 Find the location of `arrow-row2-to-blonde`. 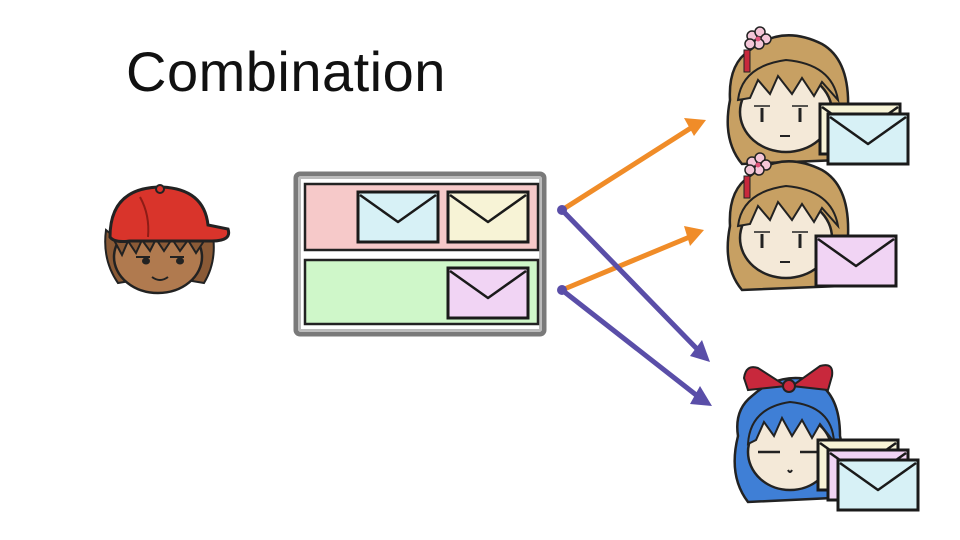

arrow-row2-to-blonde is located at coordinates (631, 259).